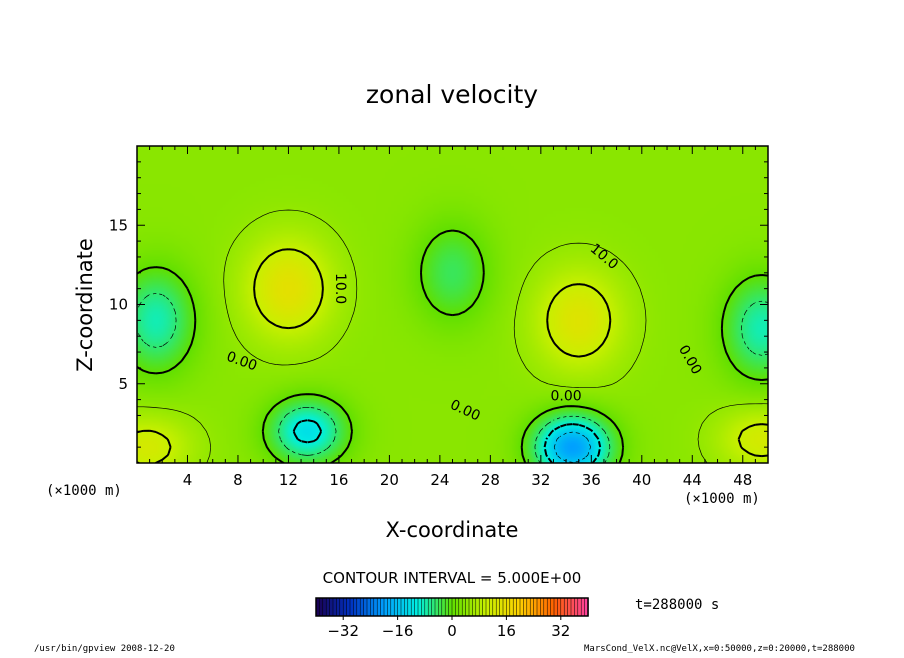 The width and height of the screenshot is (904, 658). What do you see at coordinates (123, 384) in the screenshot?
I see `y-tick-label: 5` at bounding box center [123, 384].